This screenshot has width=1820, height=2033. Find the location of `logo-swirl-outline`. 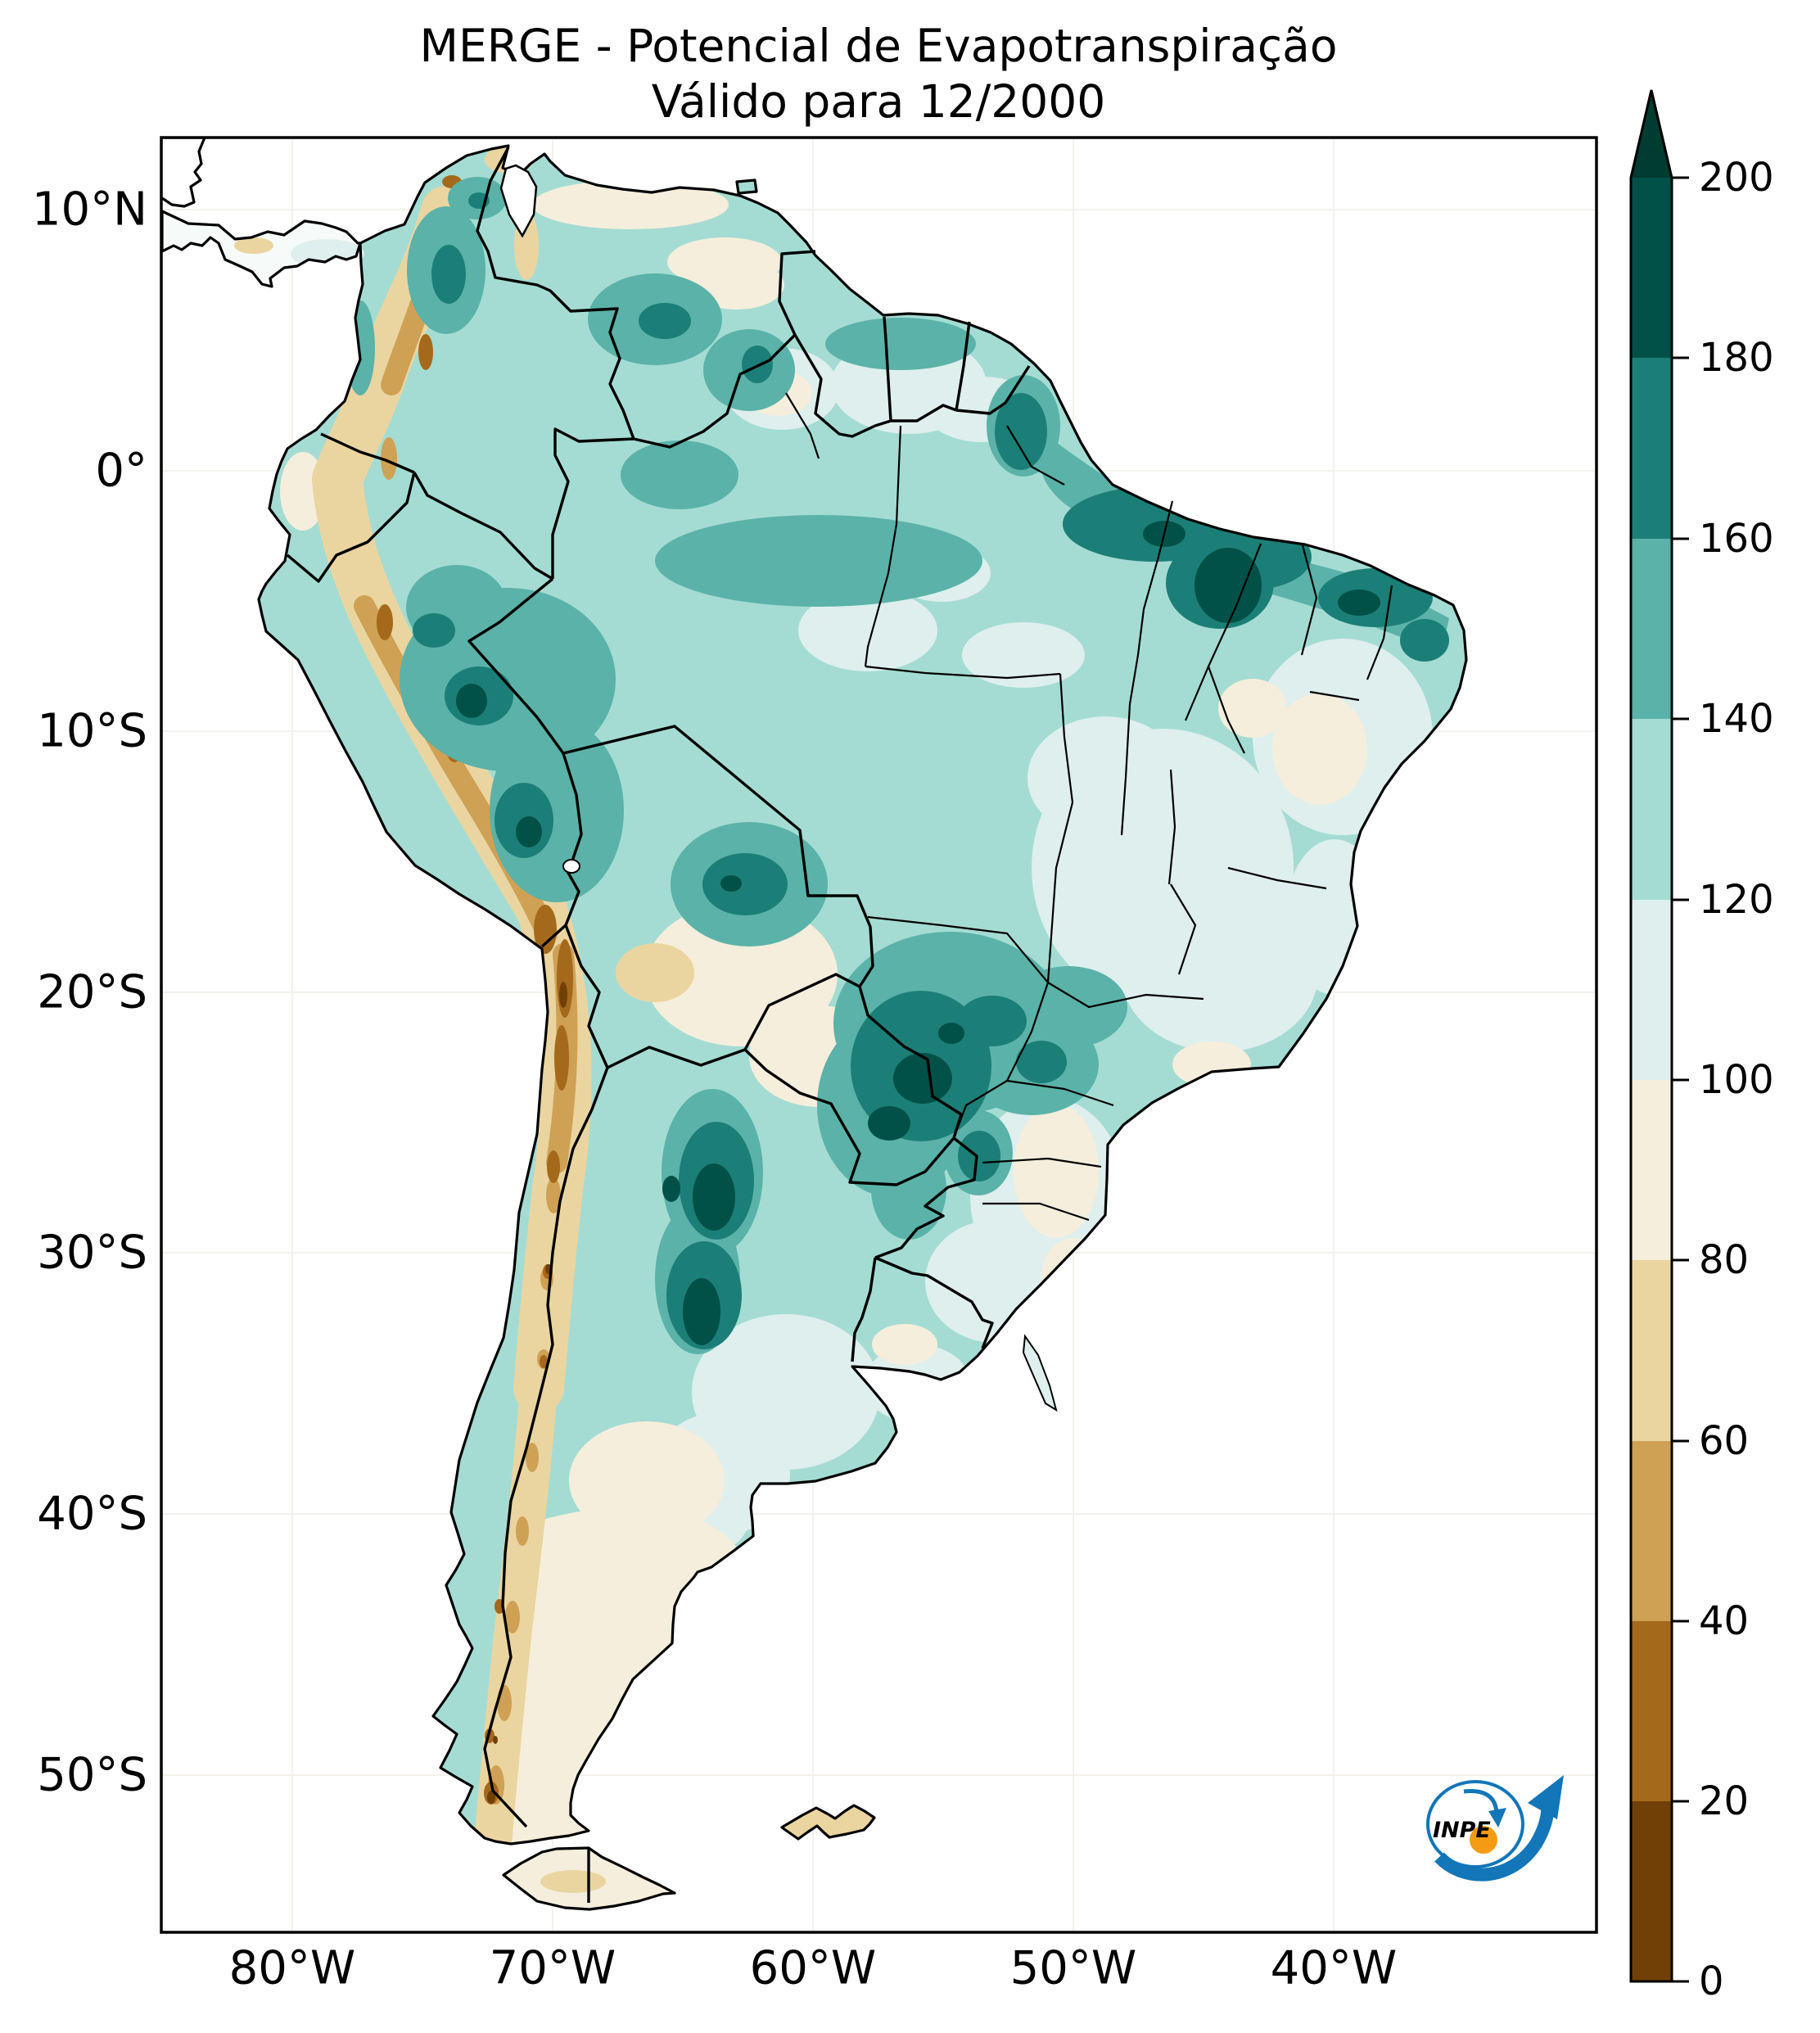

logo-swirl-outline is located at coordinates (1475, 1824).